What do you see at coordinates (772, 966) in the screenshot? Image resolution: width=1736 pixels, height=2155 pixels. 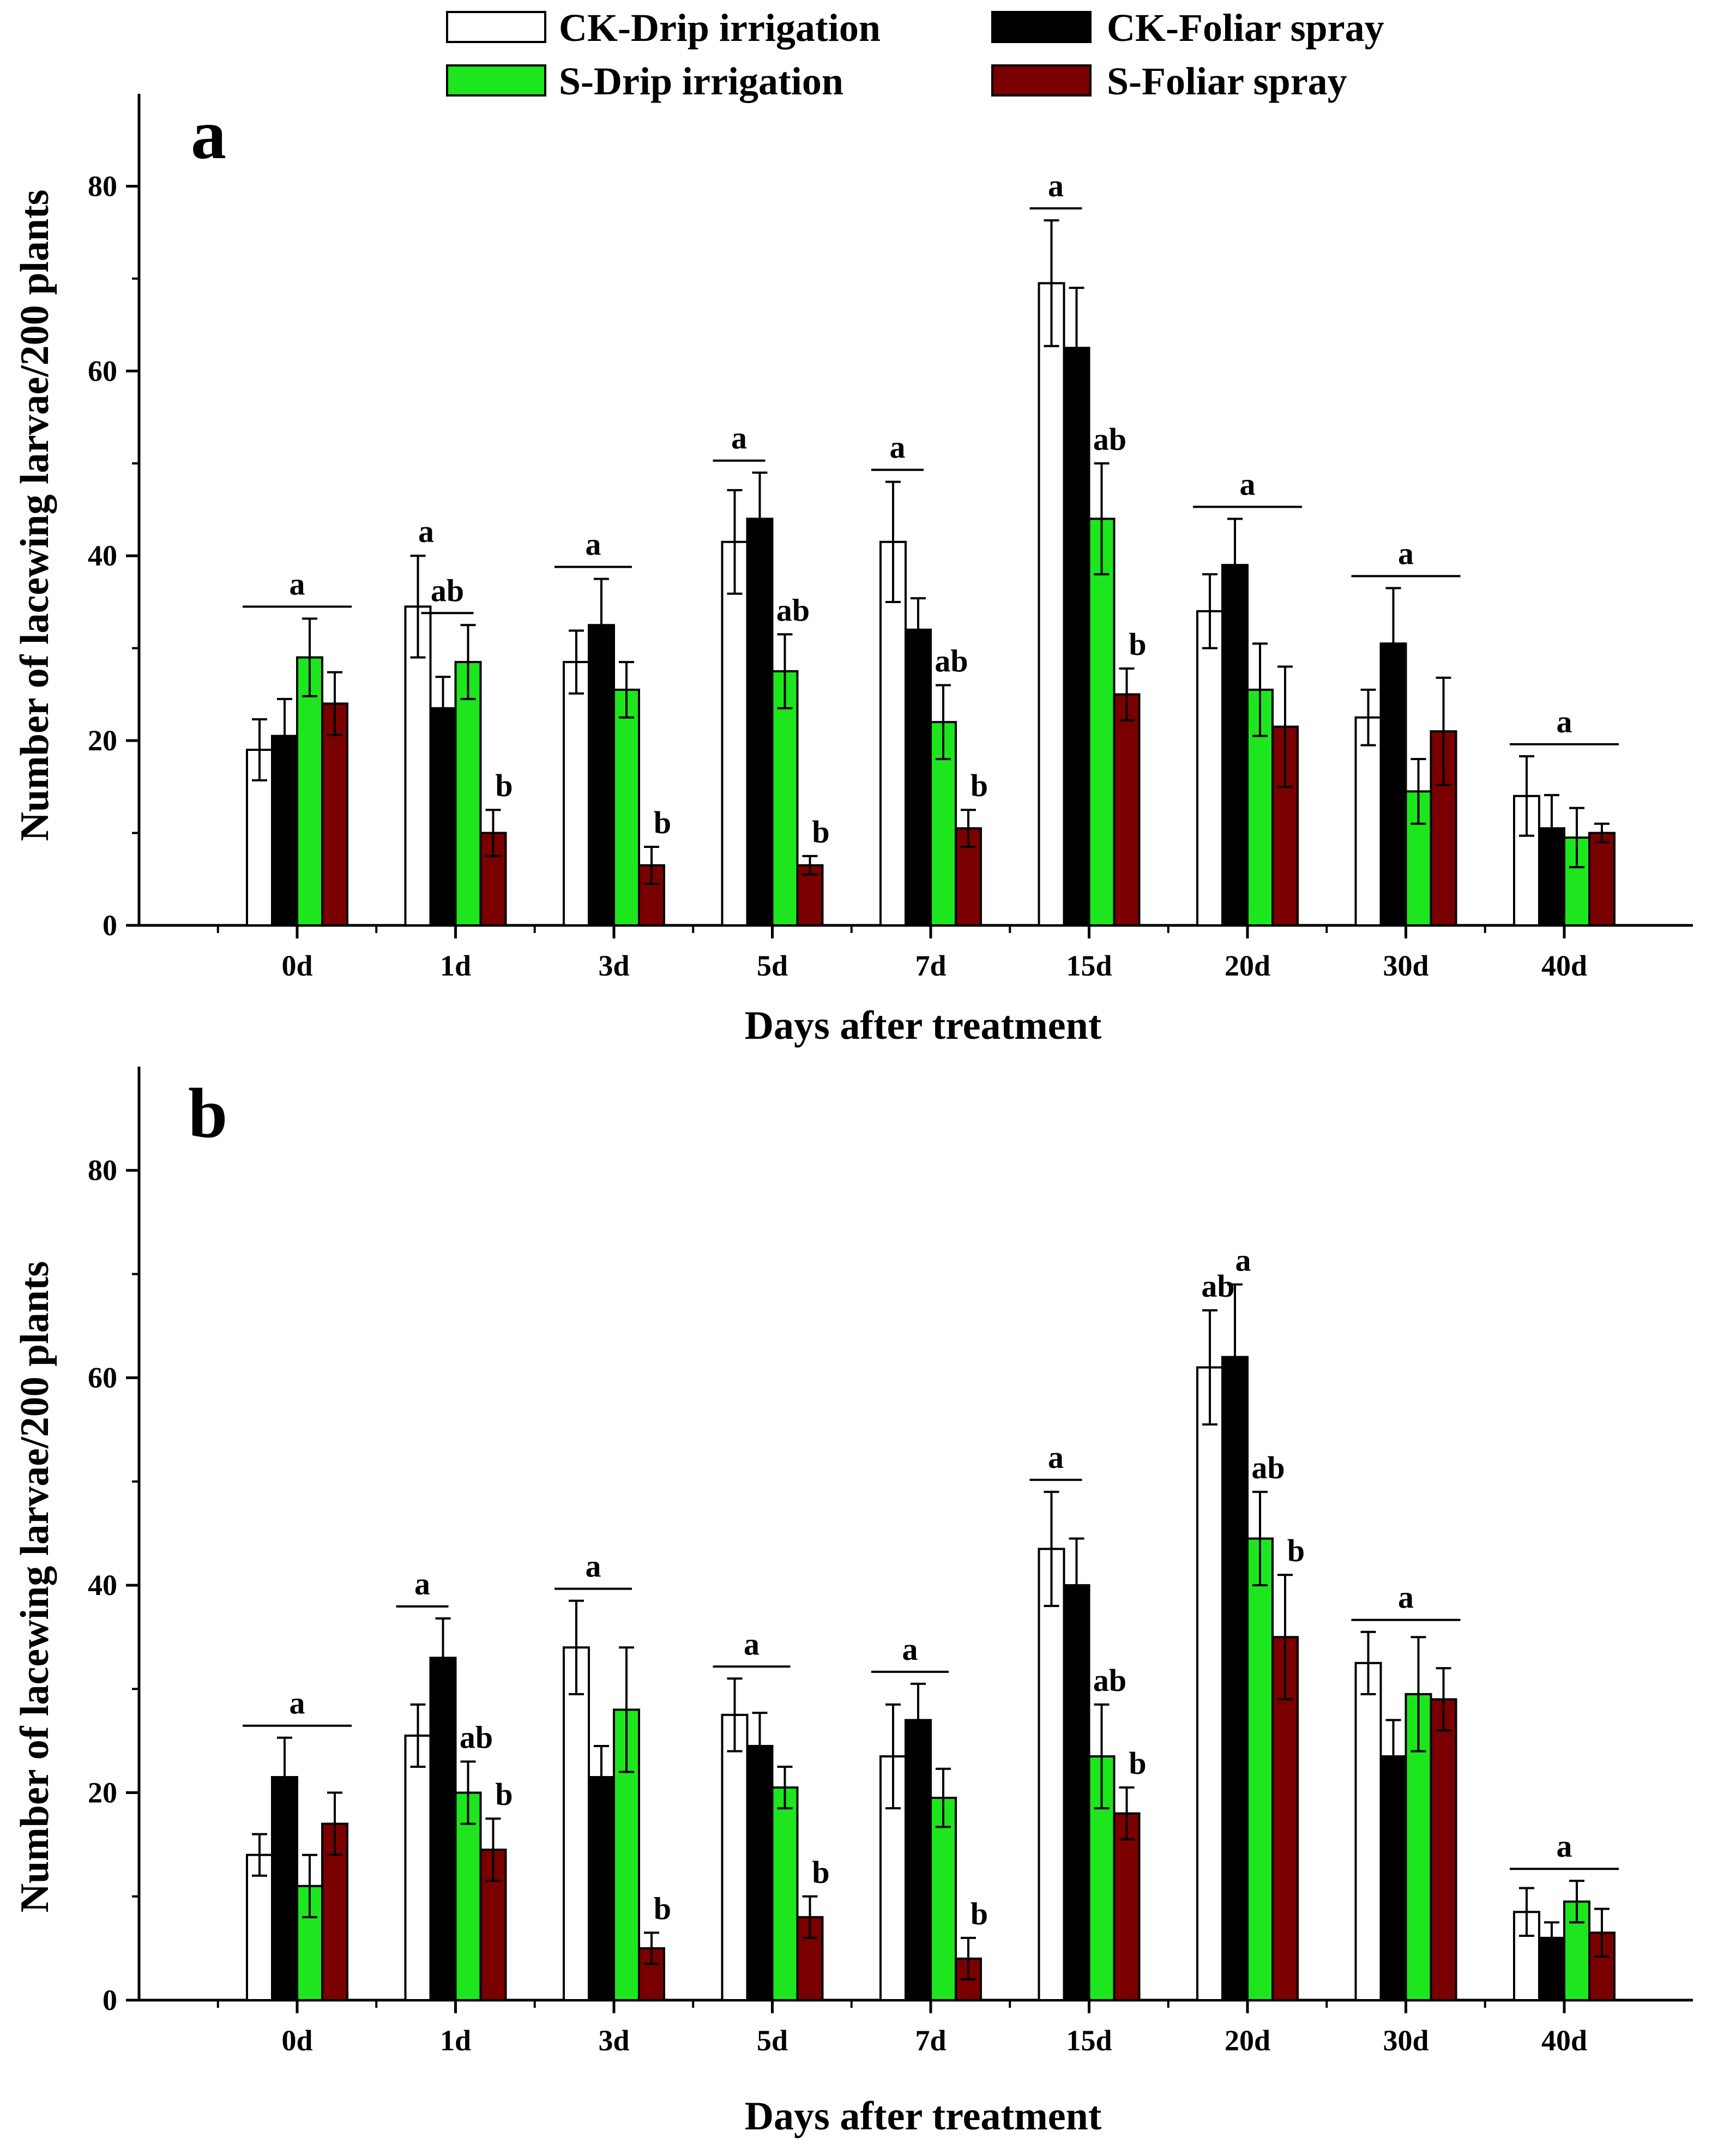 I see `x-tick-label: 5d` at bounding box center [772, 966].